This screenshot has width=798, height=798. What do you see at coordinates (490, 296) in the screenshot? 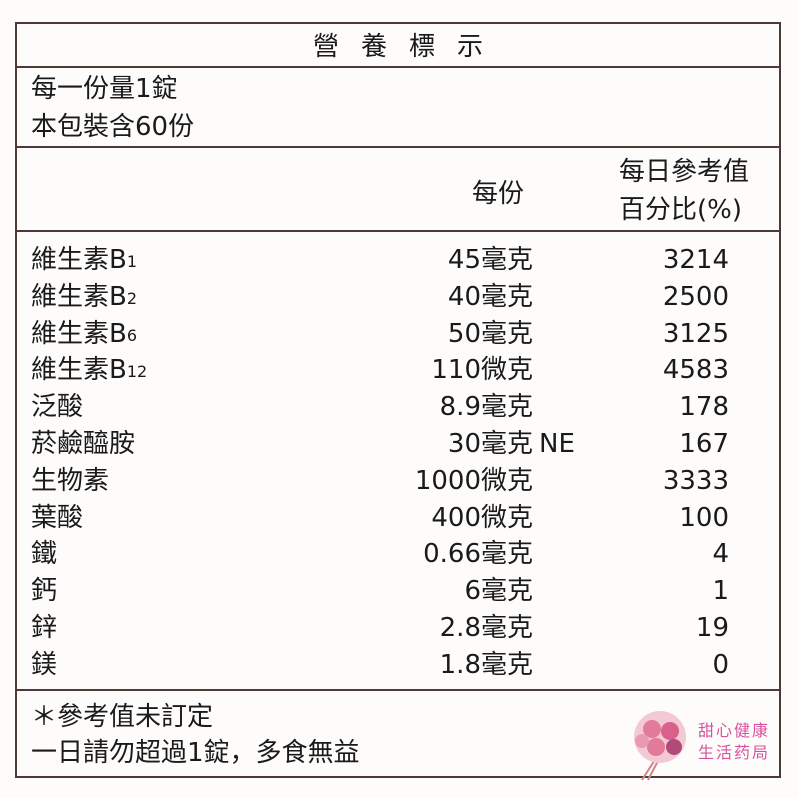
I see `nutrient-amount: 40毫克` at bounding box center [490, 296].